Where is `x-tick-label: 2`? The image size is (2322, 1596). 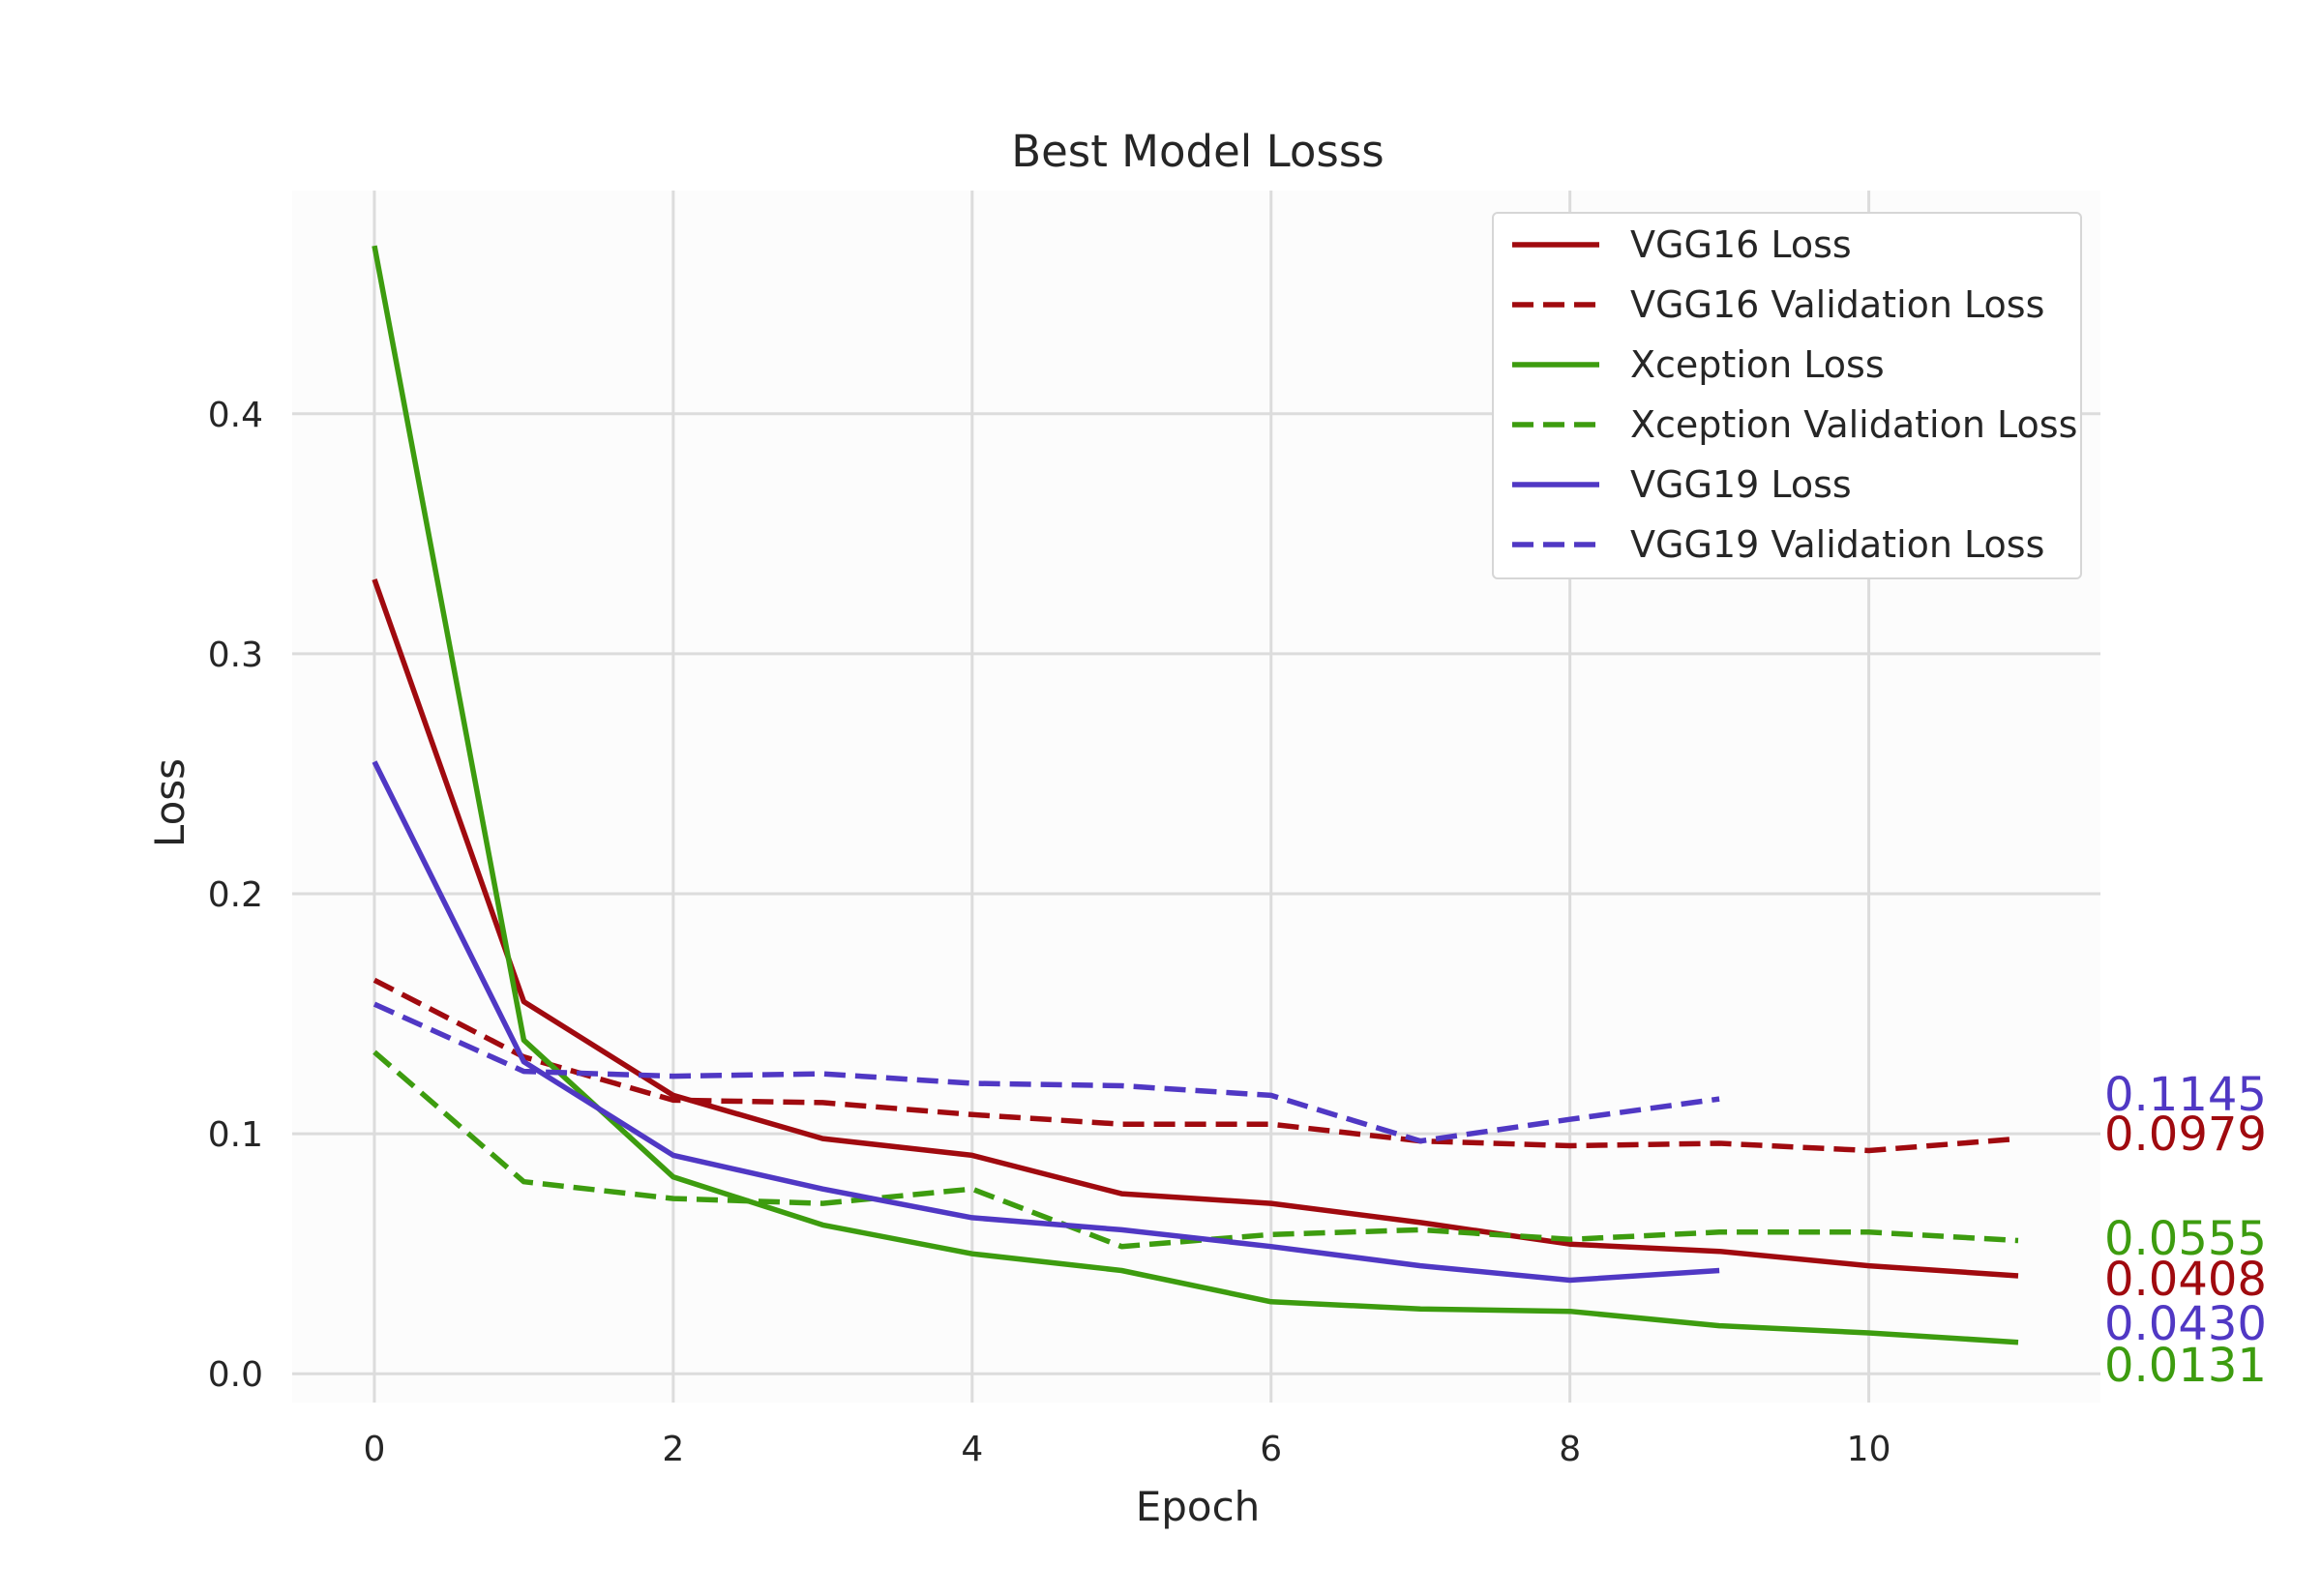
x-tick-label: 2 is located at coordinates (673, 1449).